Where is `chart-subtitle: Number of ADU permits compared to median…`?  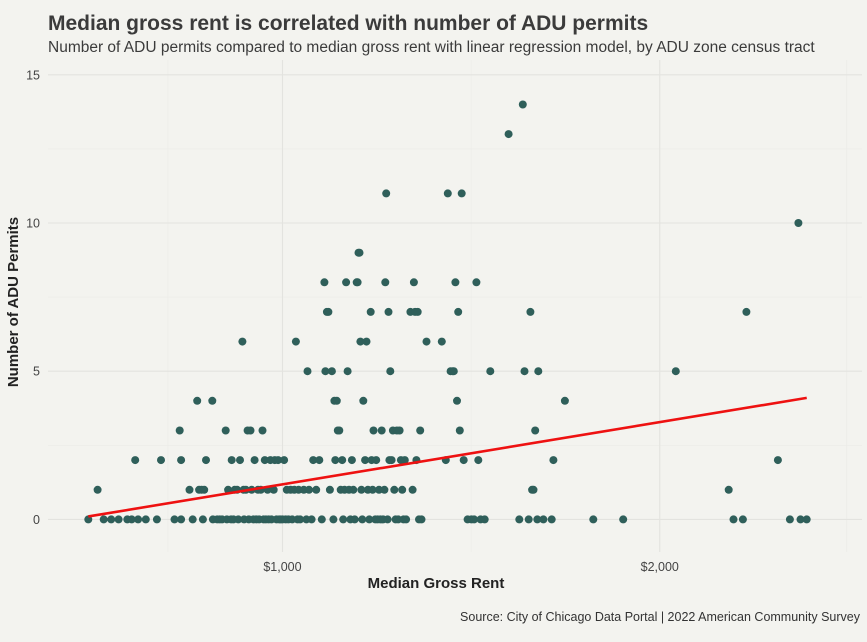 chart-subtitle: Number of ADU permits compared to median… is located at coordinates (431, 47).